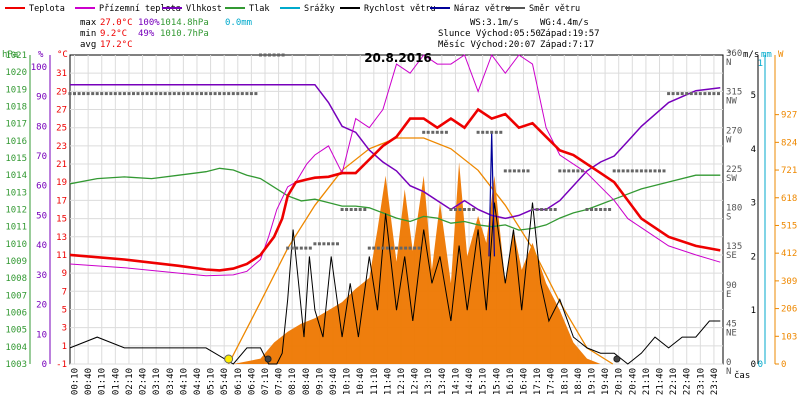  What do you see at coordinates (348, 381) in the screenshot?
I see `x-tick-label: 10:10` at bounding box center [348, 381].